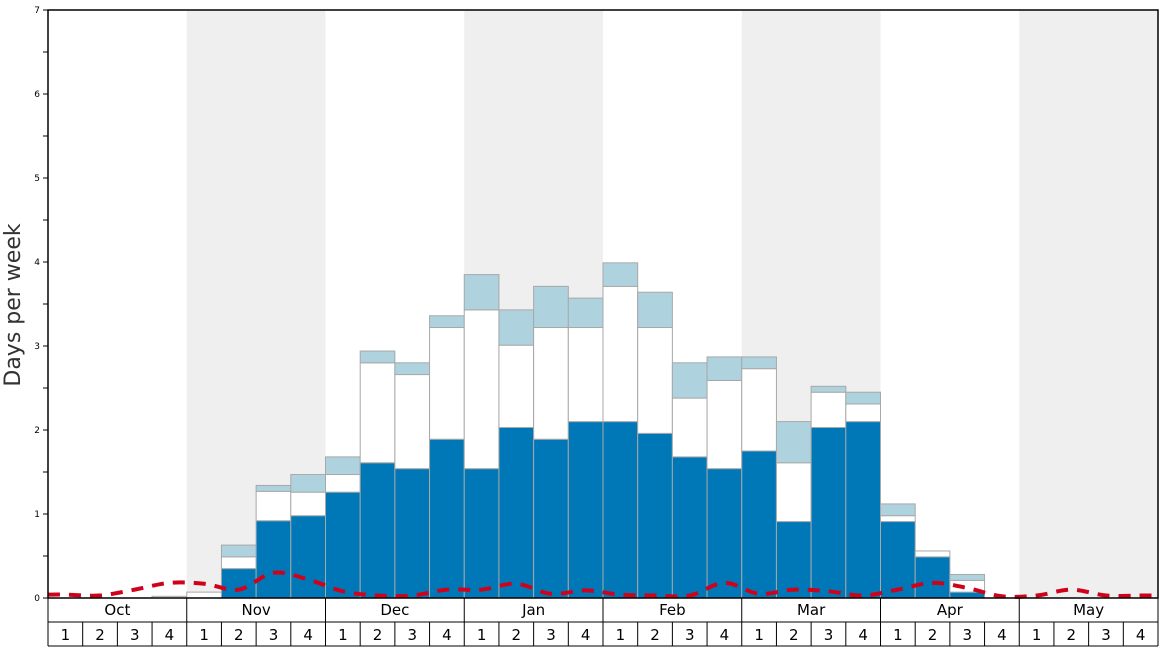 The height and width of the screenshot is (648, 1168). What do you see at coordinates (672, 610) in the screenshot?
I see `month-label-feb: Feb` at bounding box center [672, 610].